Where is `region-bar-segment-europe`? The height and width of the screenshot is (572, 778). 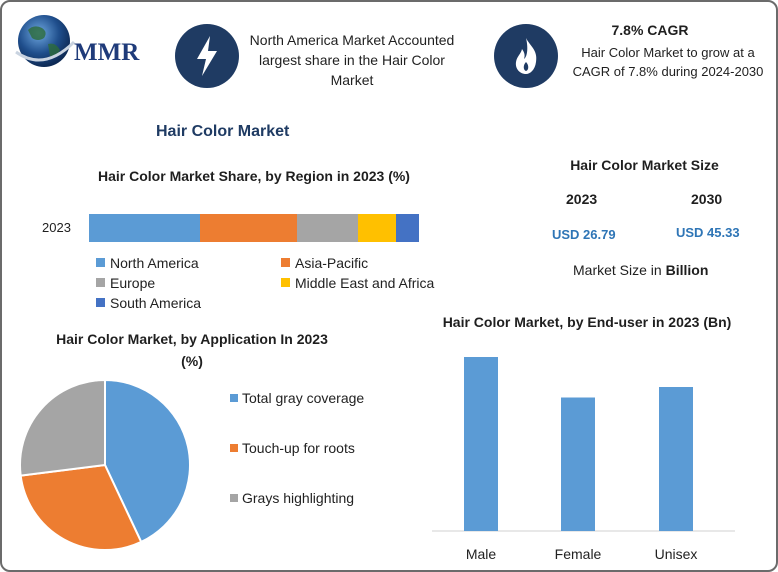 region-bar-segment-europe is located at coordinates (327, 228).